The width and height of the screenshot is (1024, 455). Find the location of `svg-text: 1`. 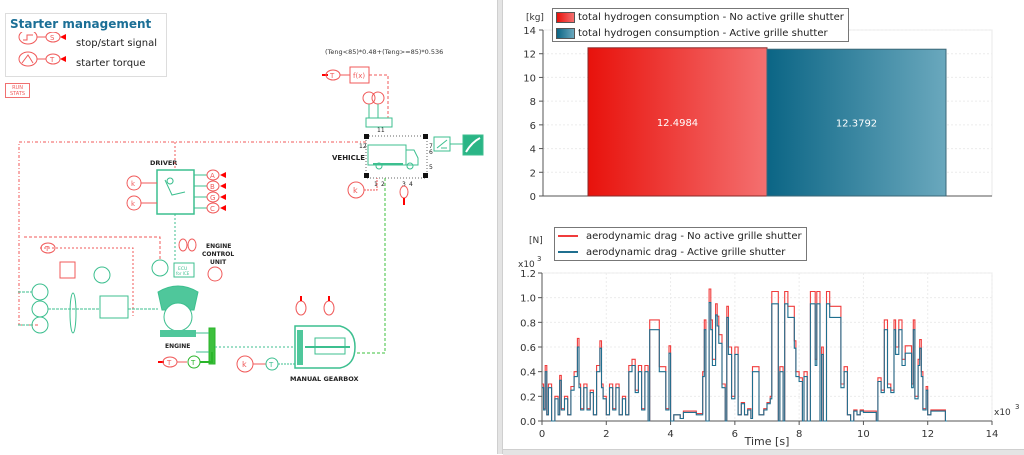

svg-text: 1 is located at coordinates (376, 184).